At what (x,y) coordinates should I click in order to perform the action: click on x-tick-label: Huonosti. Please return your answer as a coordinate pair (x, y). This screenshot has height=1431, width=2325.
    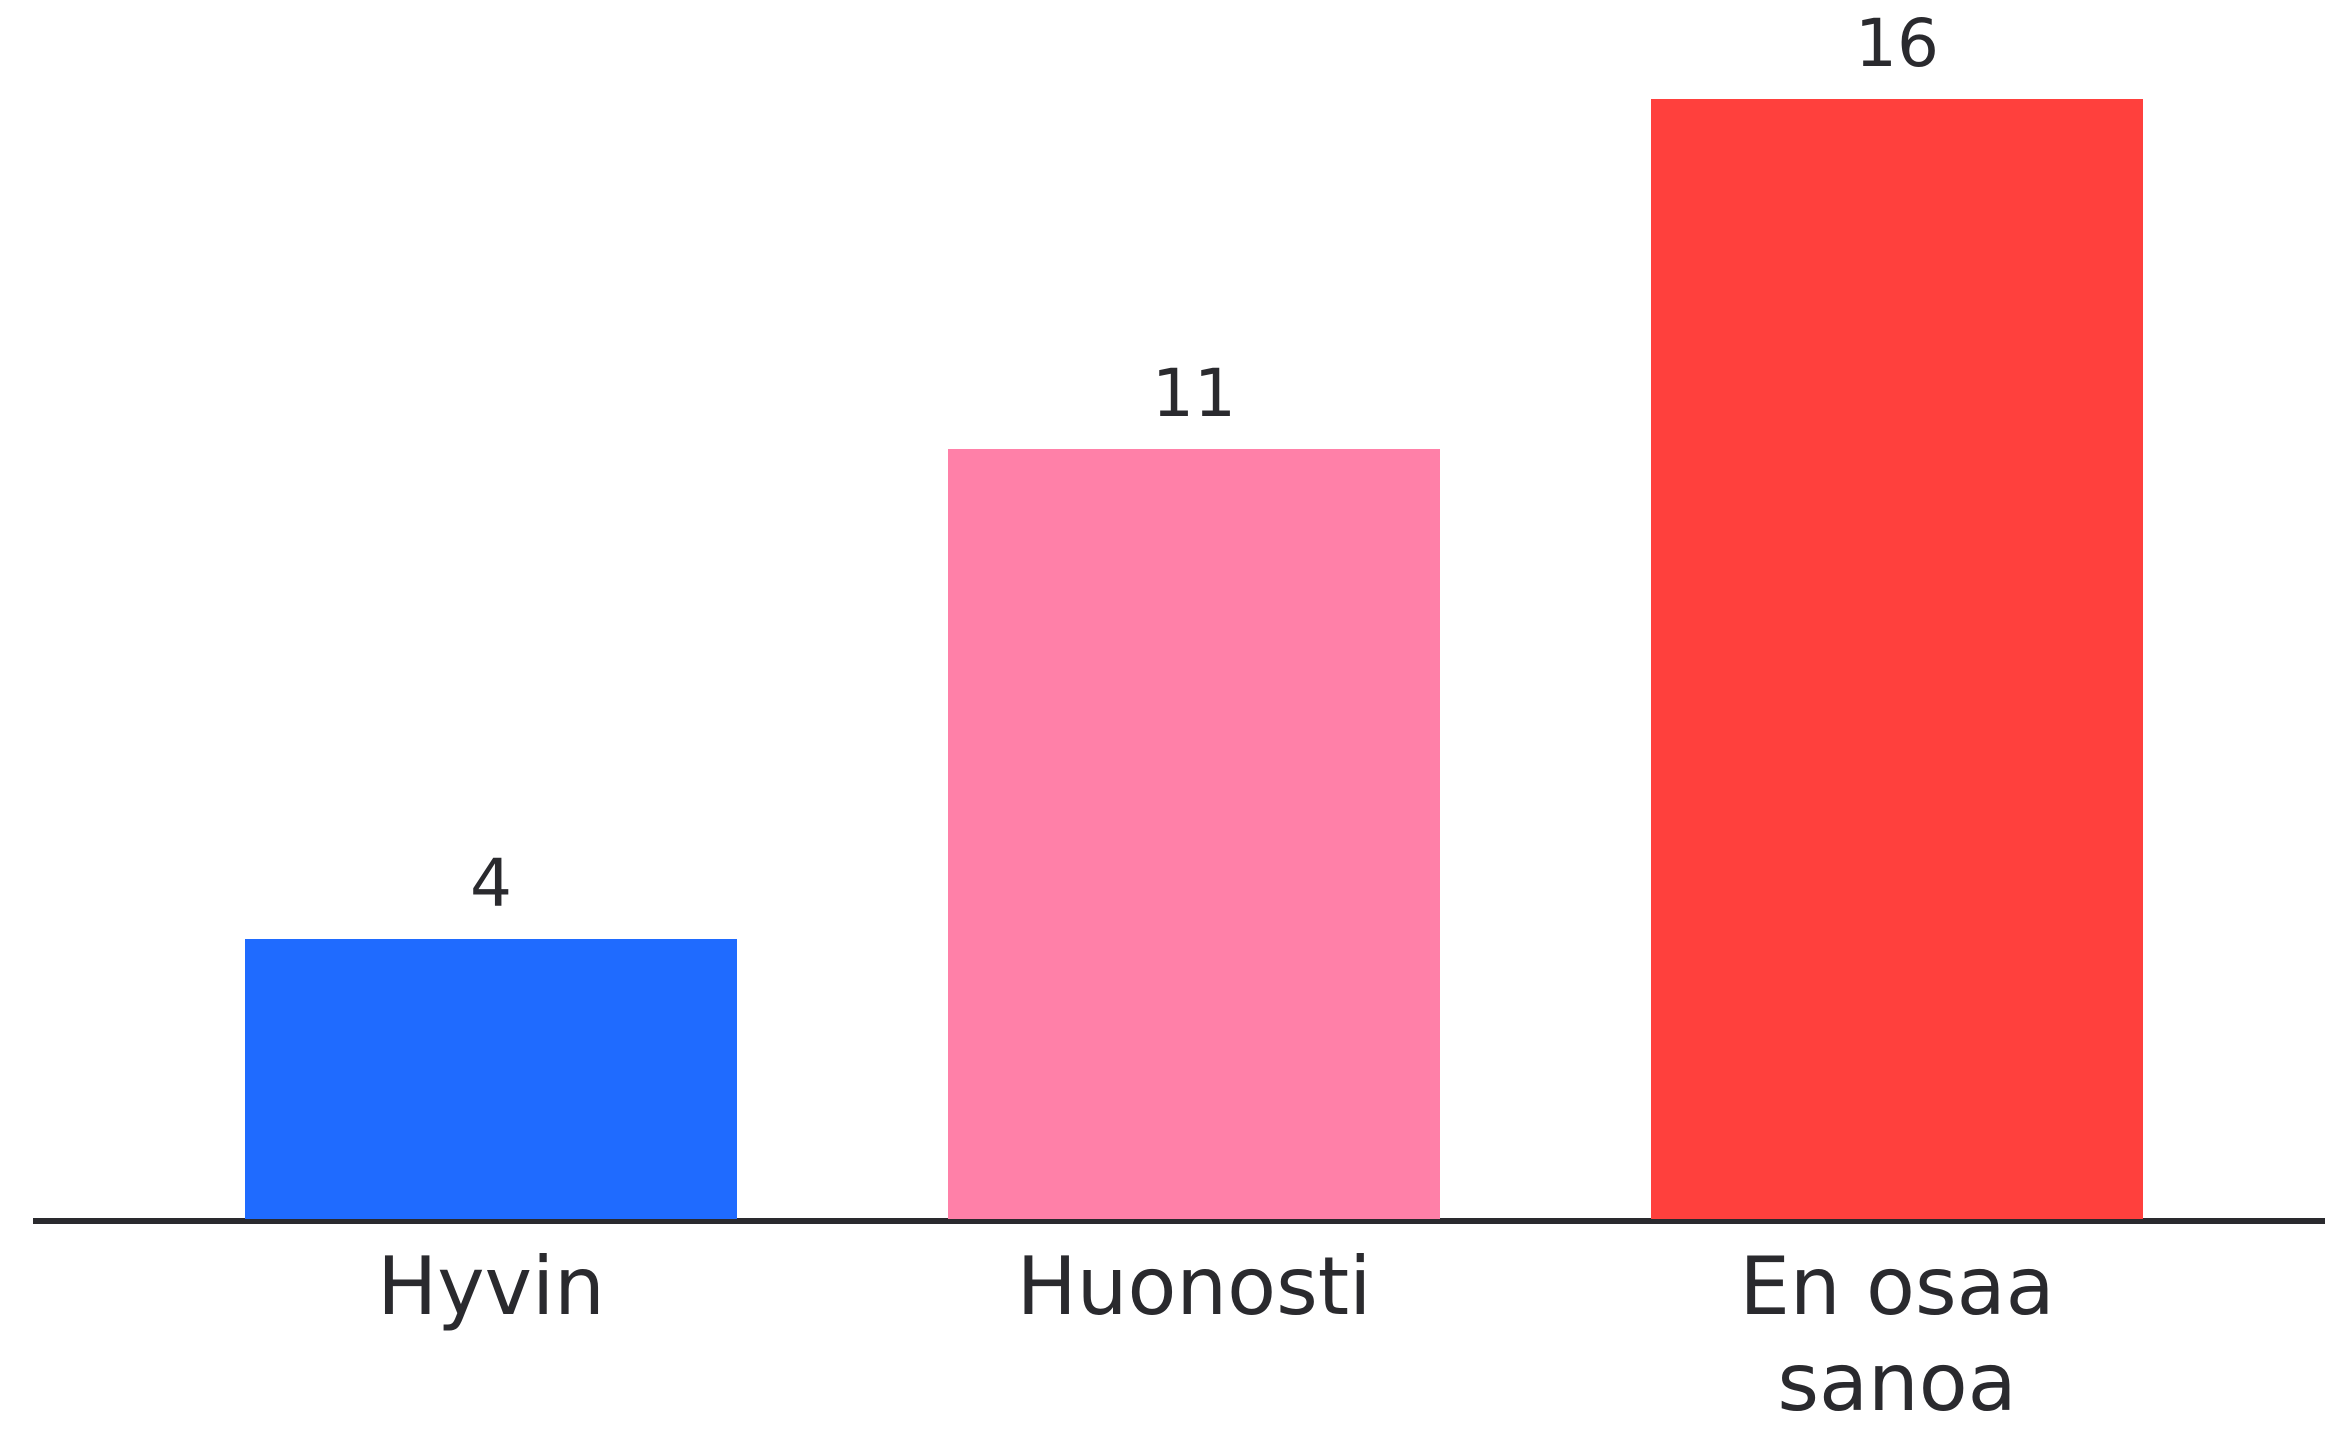
    Looking at the image, I should click on (1194, 1286).